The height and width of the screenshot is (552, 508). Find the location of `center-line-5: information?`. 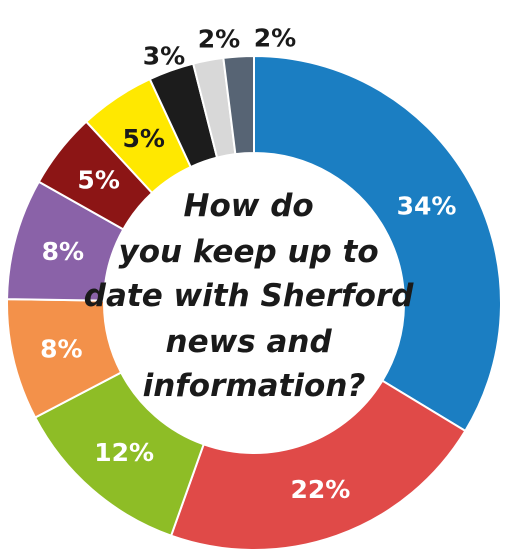

center-line-5: information? is located at coordinates (254, 386).